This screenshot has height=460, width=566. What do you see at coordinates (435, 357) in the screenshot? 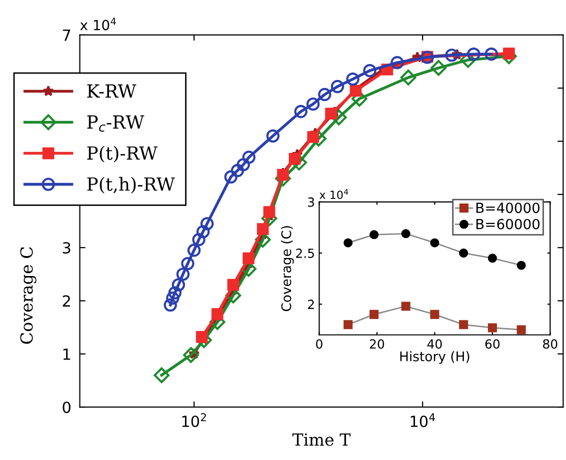
I see `x-axis-title: History (H)` at bounding box center [435, 357].